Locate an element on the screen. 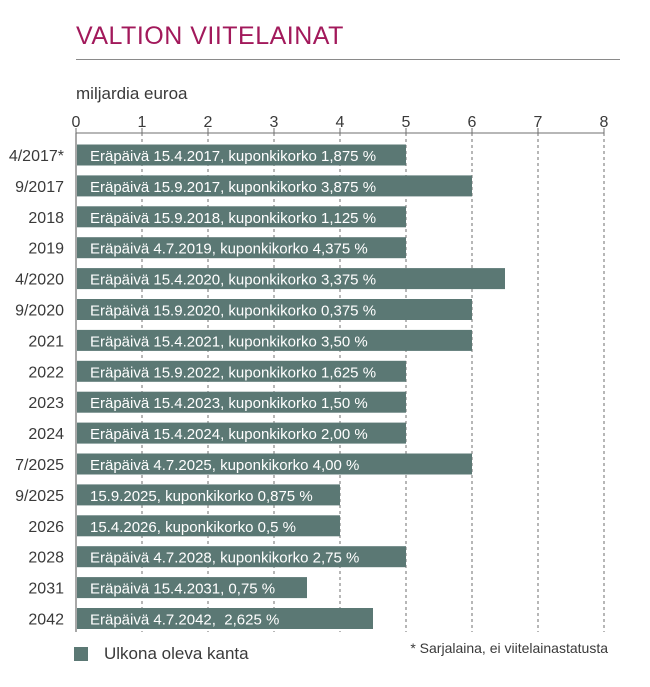 This screenshot has height=687, width=650. bar-label: Eräpäivä 4.7.2042, 2,625 % is located at coordinates (184, 620).